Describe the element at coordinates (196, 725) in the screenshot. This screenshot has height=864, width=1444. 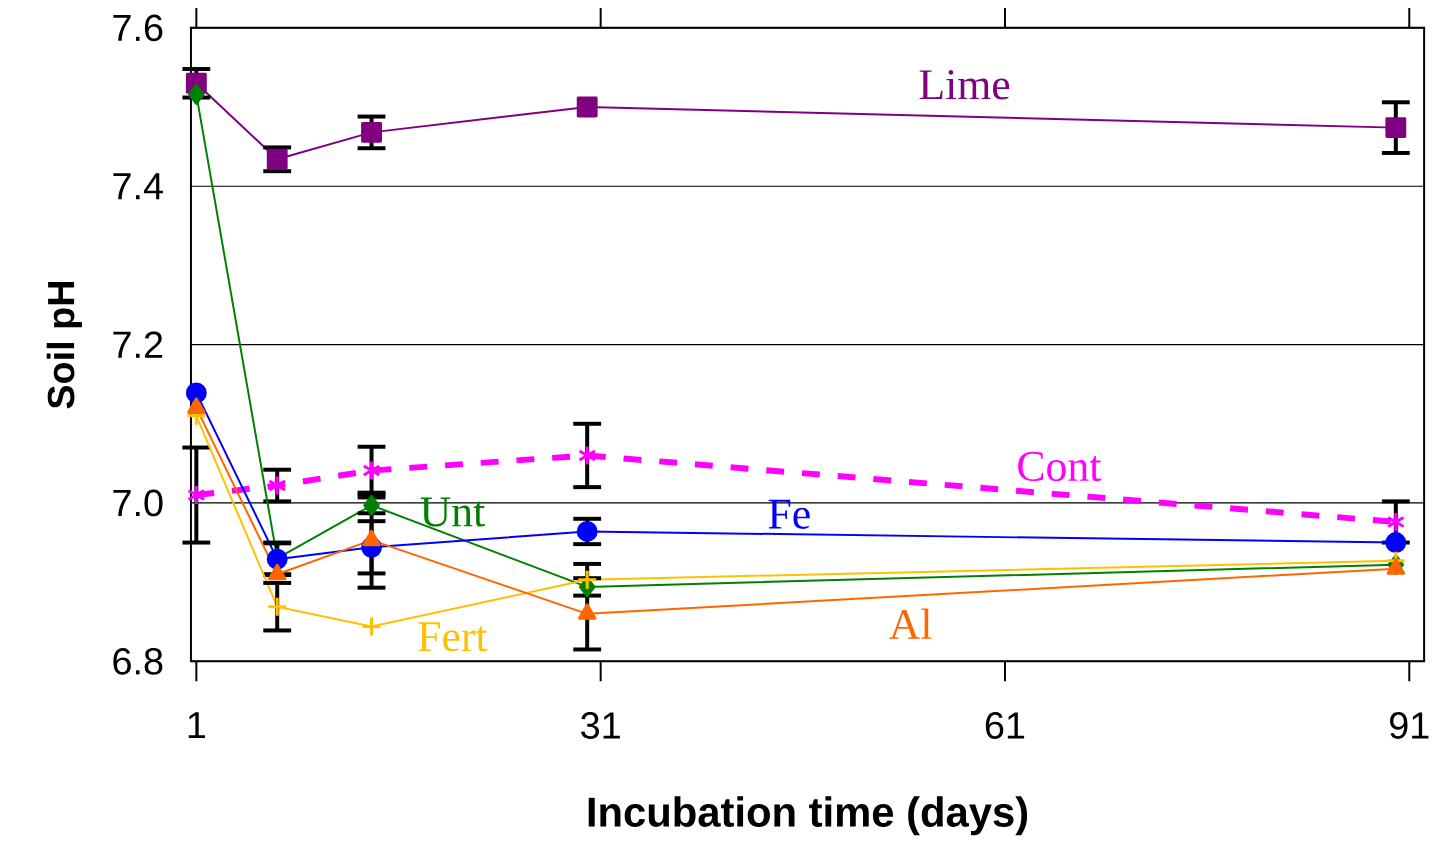
I see `x-tick-label: 1` at that location.